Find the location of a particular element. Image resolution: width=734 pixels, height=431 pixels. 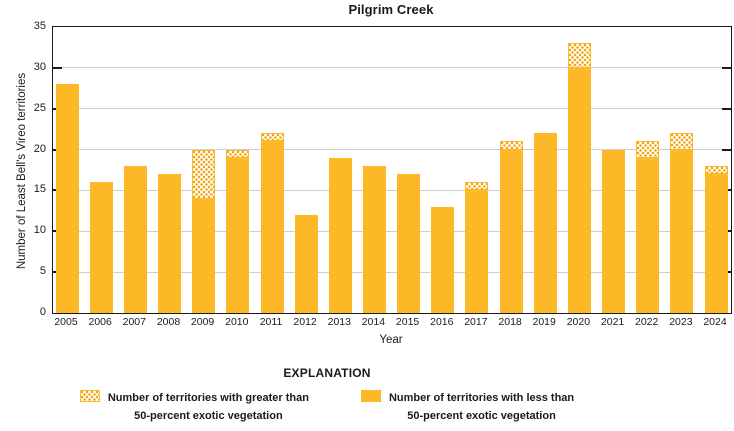

x-tick-label-2023: 2023 is located at coordinates (681, 322).